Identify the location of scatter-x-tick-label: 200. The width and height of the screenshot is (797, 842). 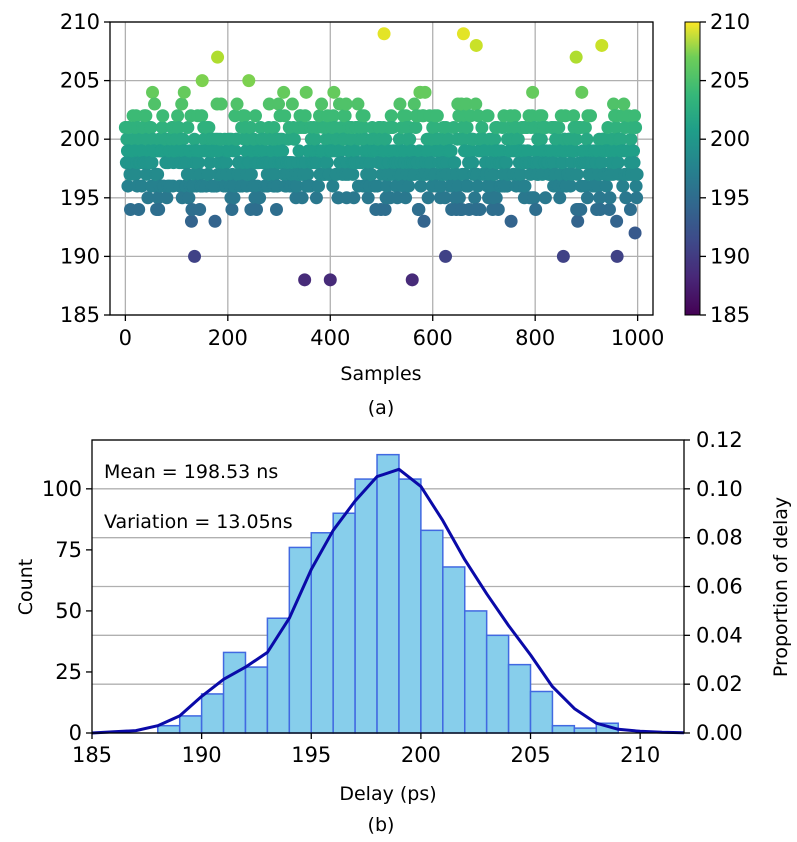
(228, 338).